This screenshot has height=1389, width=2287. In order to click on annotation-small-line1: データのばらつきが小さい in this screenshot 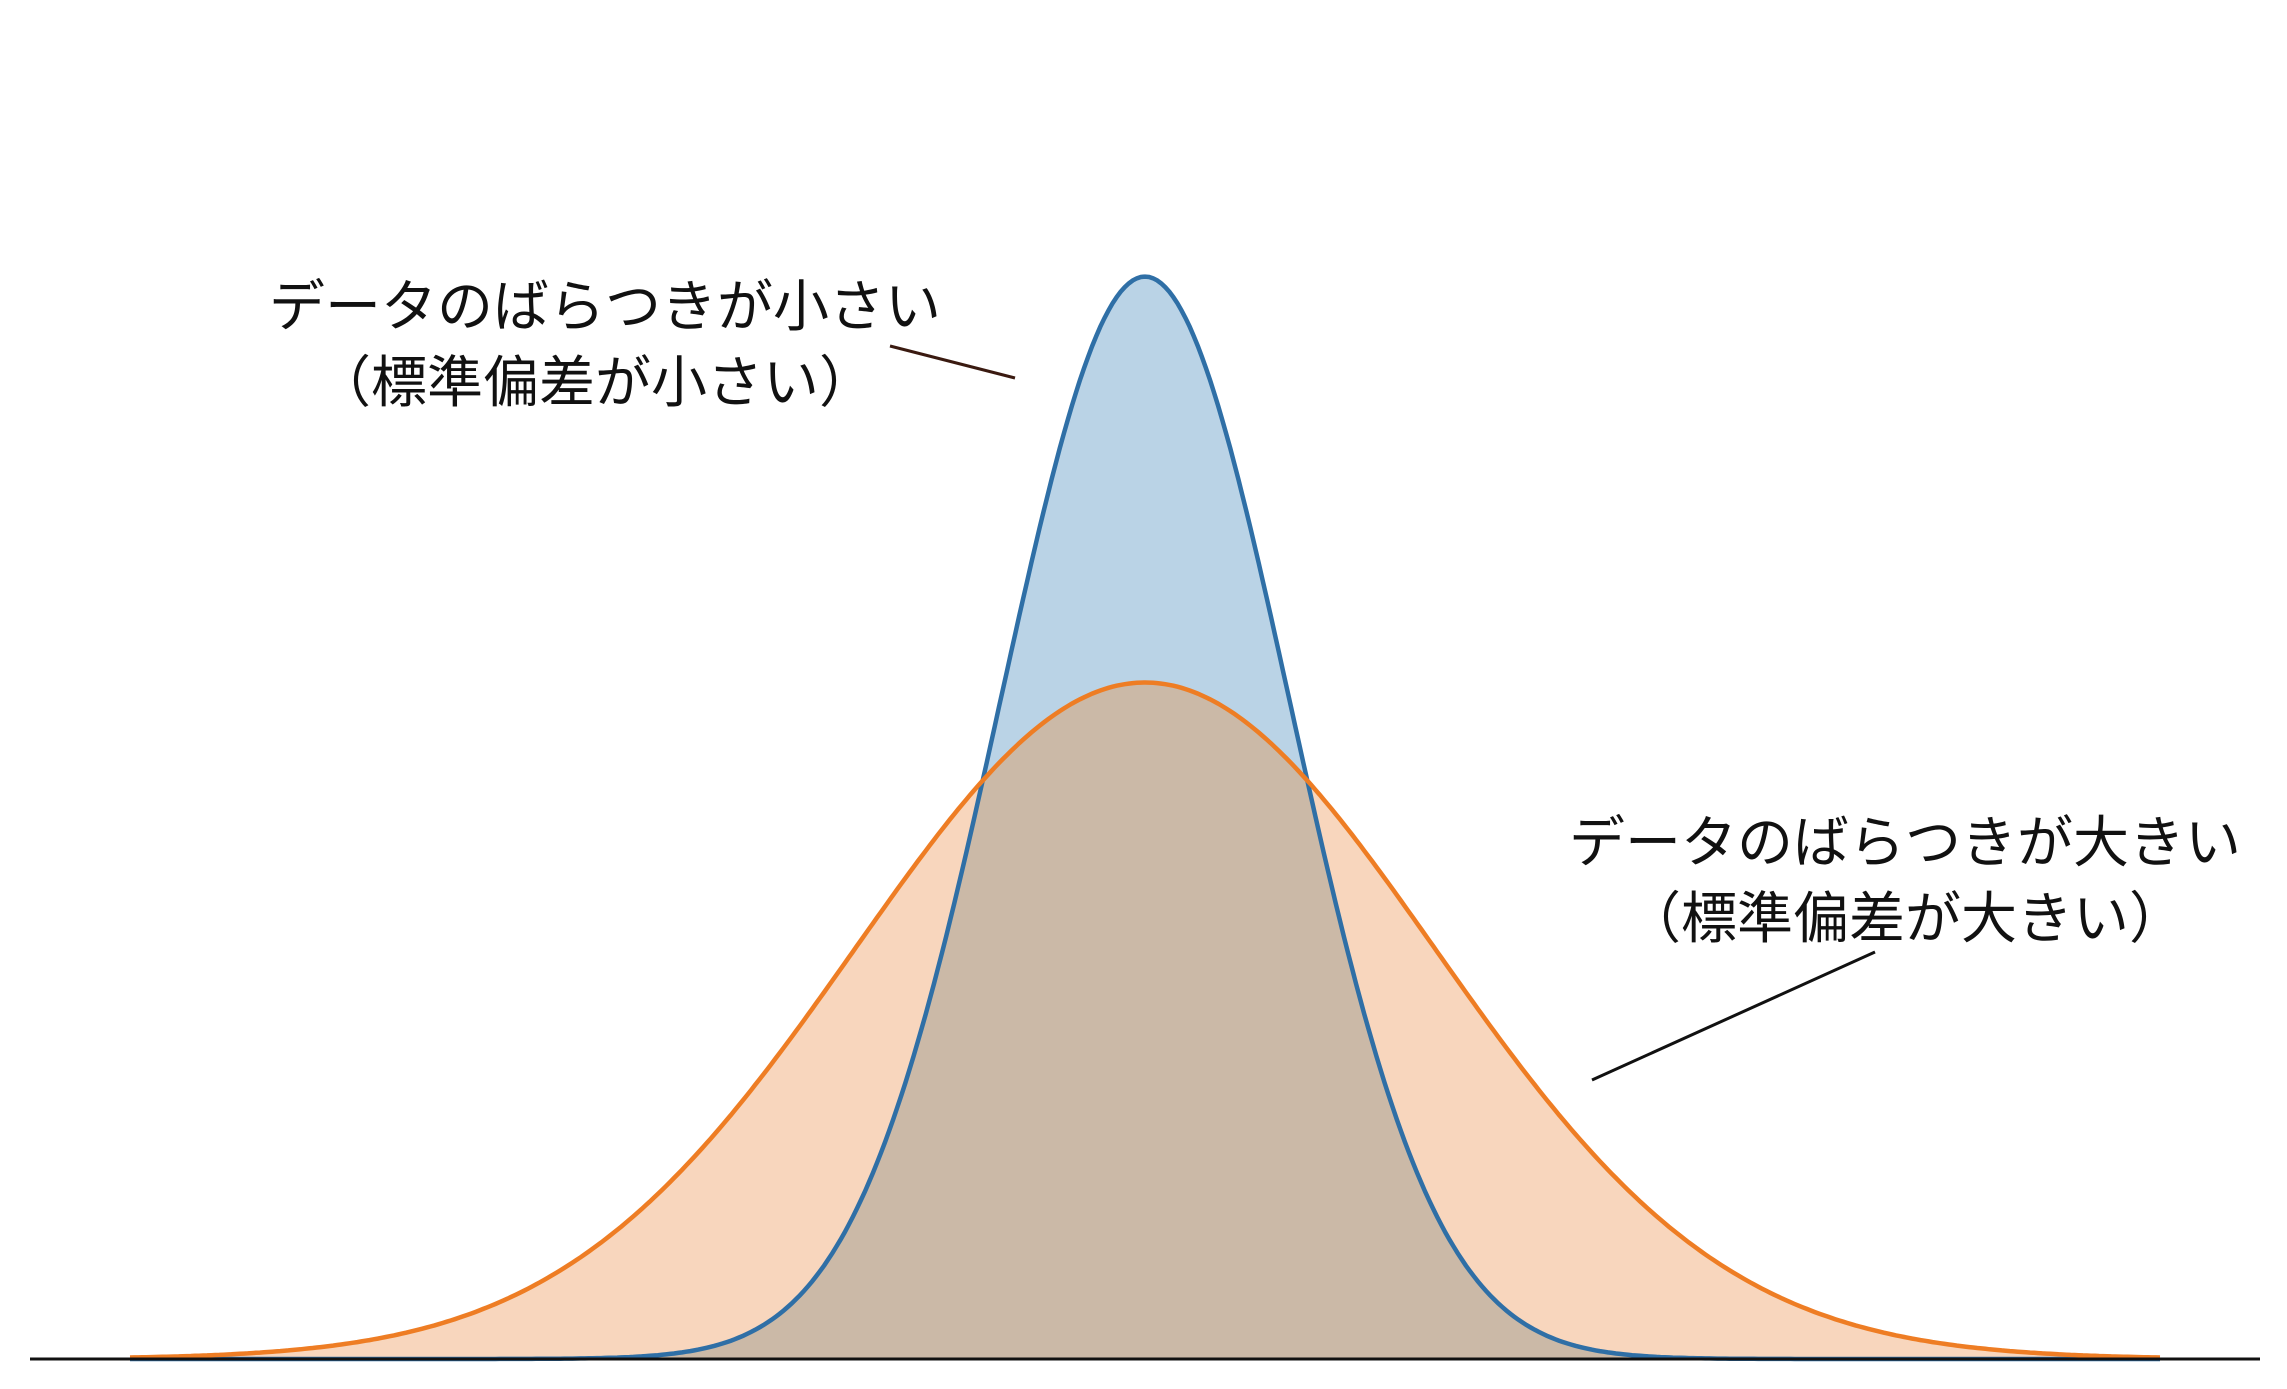, I will do `click(605, 307)`.